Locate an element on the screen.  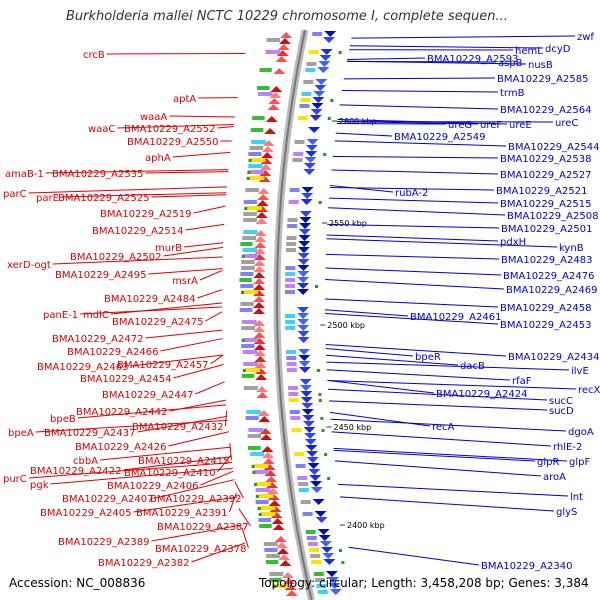
kbp-label: 2550 kbp is located at coordinates (348, 223).